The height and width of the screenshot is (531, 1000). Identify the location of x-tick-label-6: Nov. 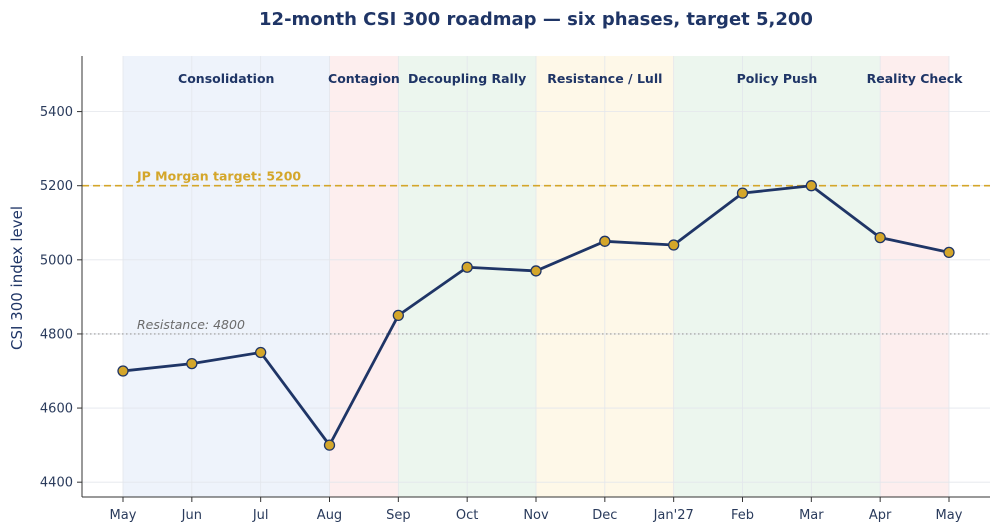
(536, 515).